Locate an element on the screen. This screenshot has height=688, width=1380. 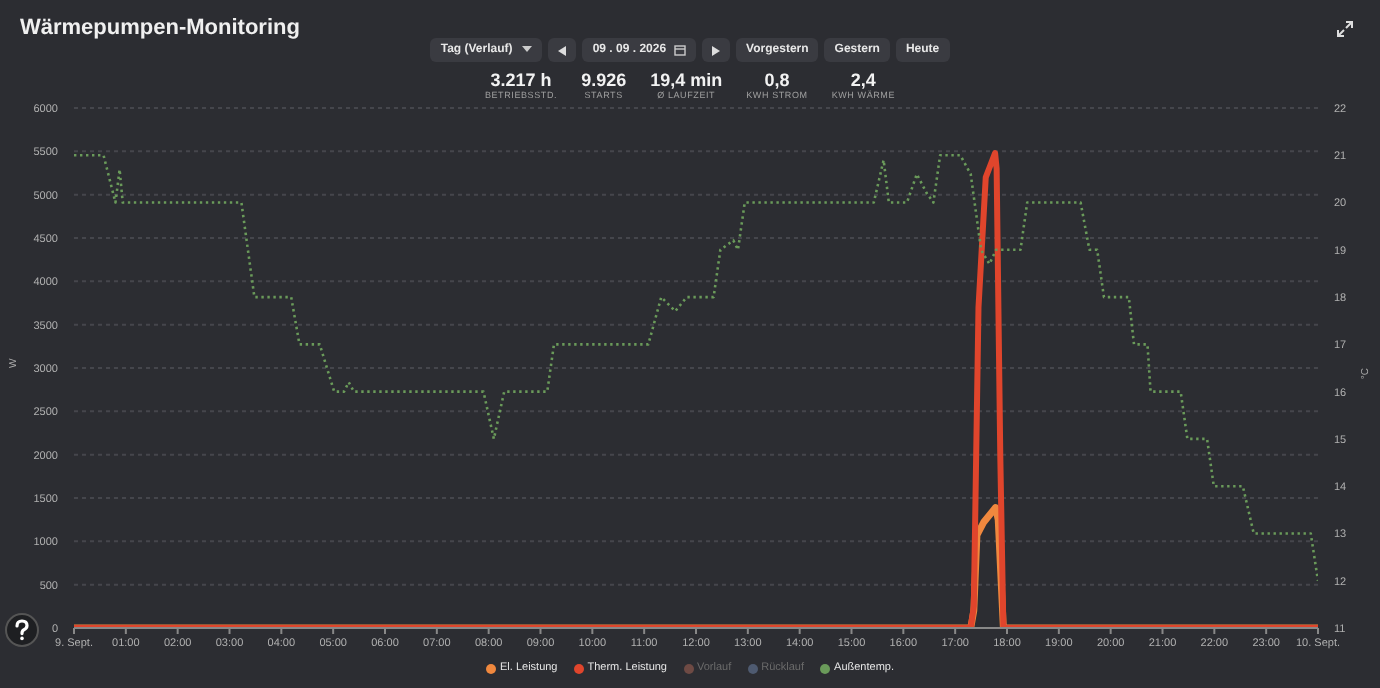
text: 2,4 is located at coordinates (863, 80).